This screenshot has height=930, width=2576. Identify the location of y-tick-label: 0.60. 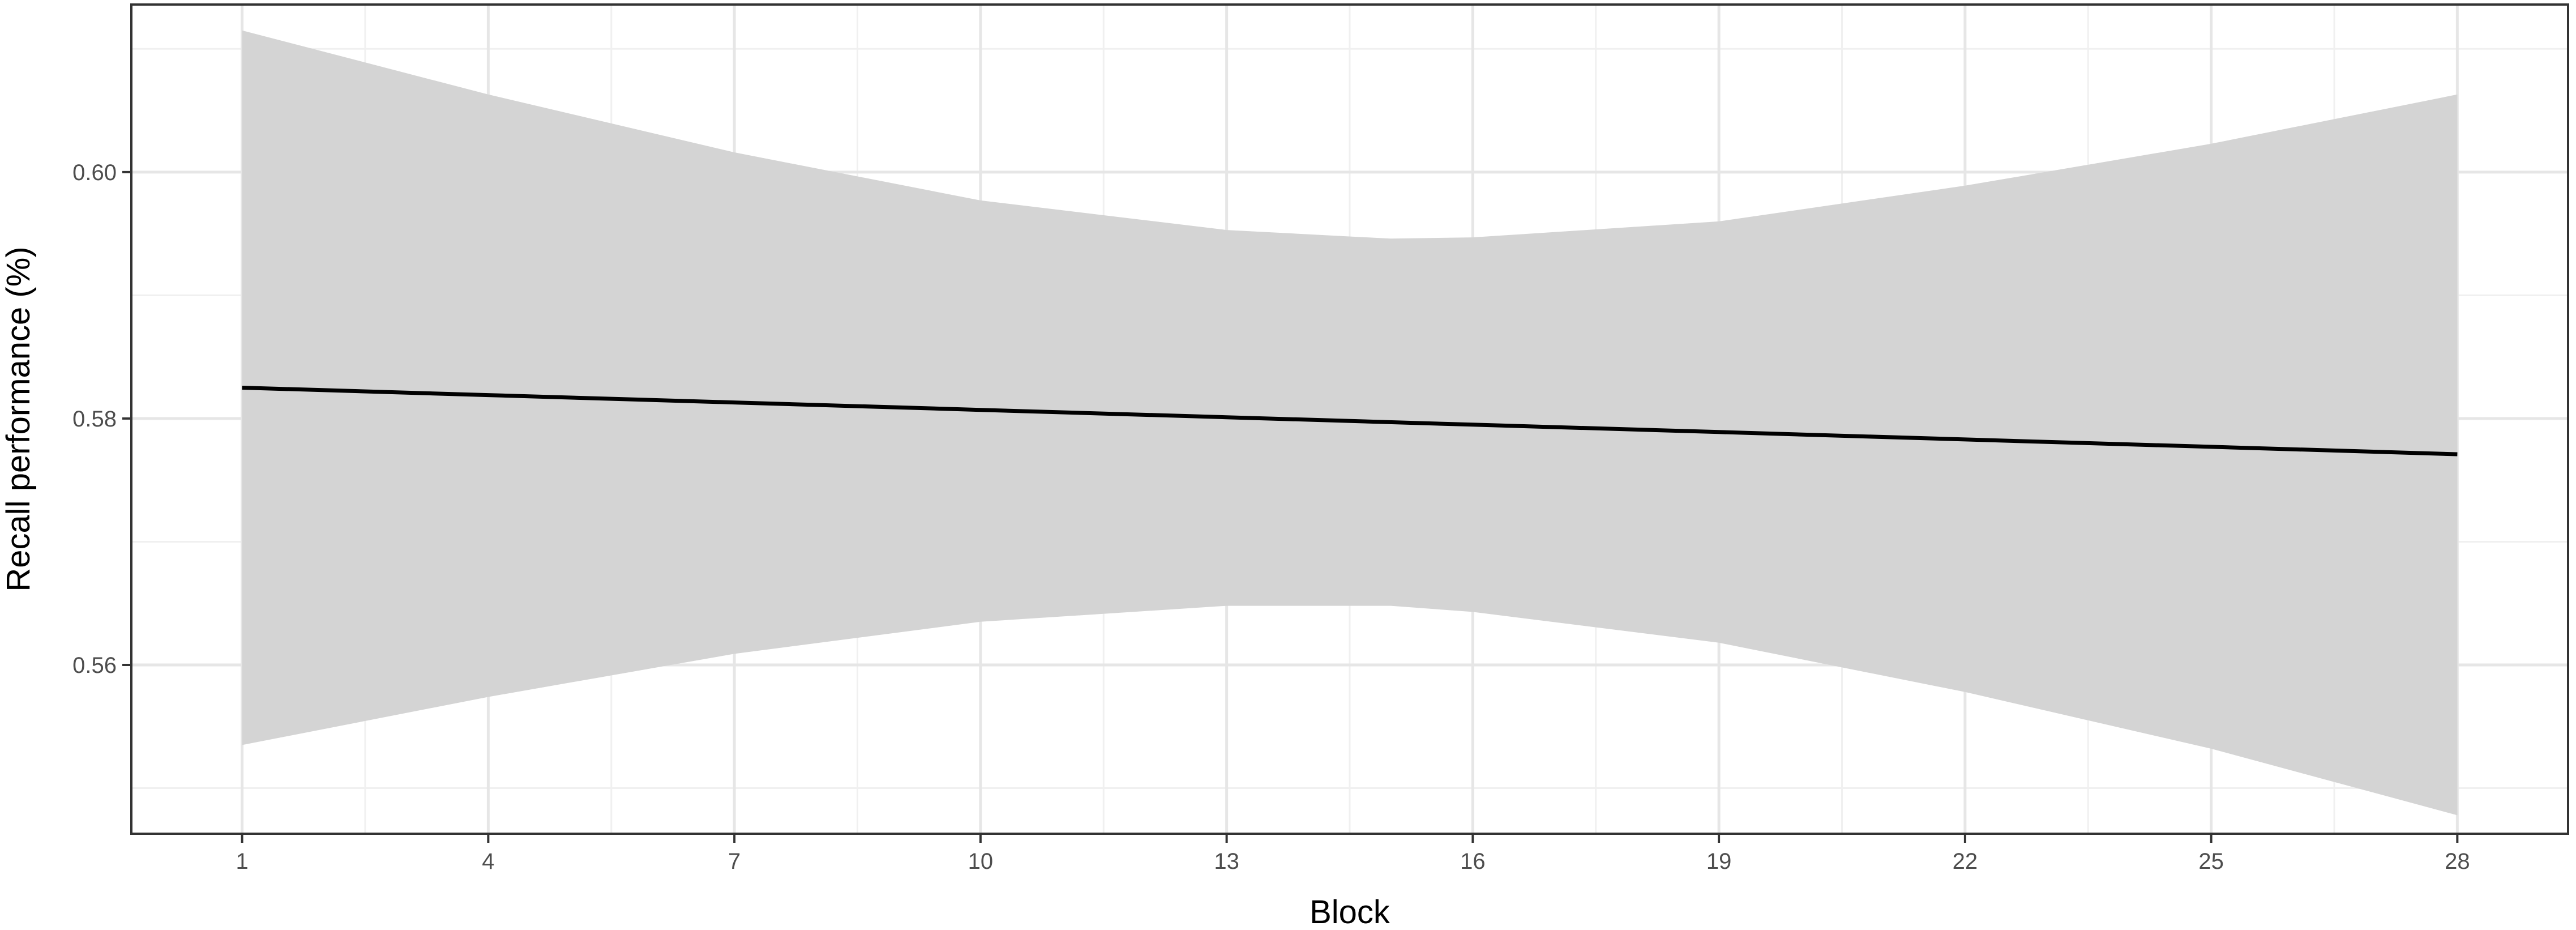
(94, 172).